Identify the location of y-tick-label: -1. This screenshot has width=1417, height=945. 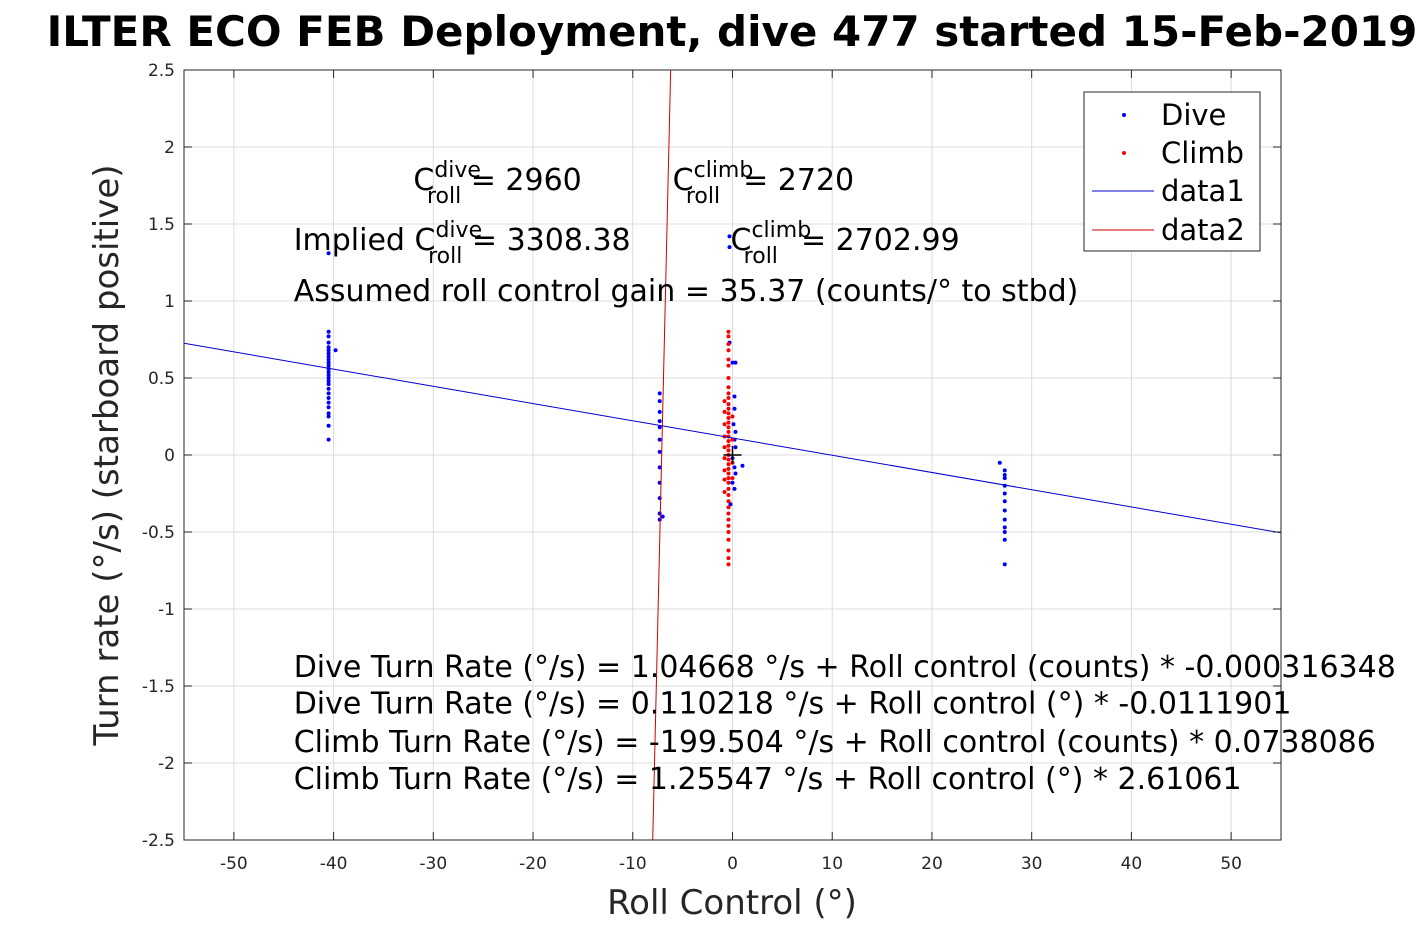
(166, 610).